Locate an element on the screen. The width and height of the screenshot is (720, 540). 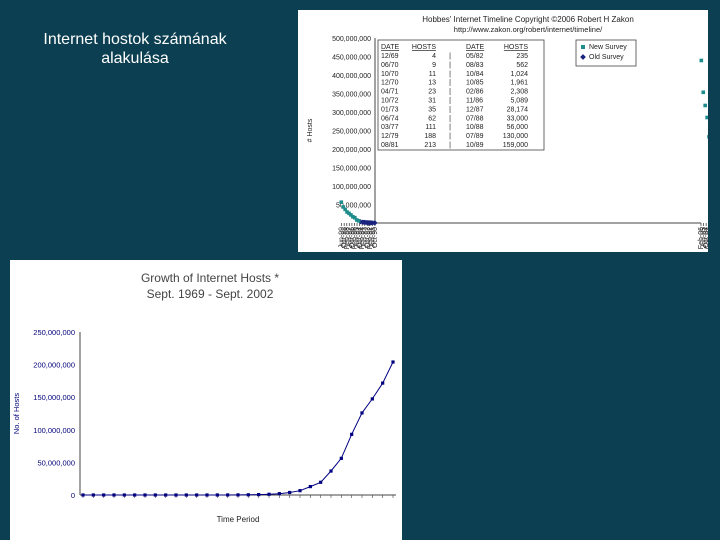
chart1-ytick-label: 300,000,000 is located at coordinates (351, 113).